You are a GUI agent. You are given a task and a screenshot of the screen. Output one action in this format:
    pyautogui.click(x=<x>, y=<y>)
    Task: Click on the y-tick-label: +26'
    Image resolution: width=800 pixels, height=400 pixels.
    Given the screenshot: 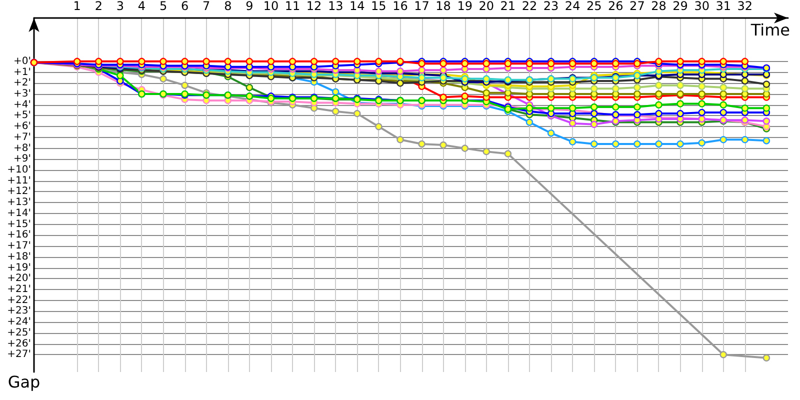 What is the action you would take?
    pyautogui.click(x=19, y=344)
    